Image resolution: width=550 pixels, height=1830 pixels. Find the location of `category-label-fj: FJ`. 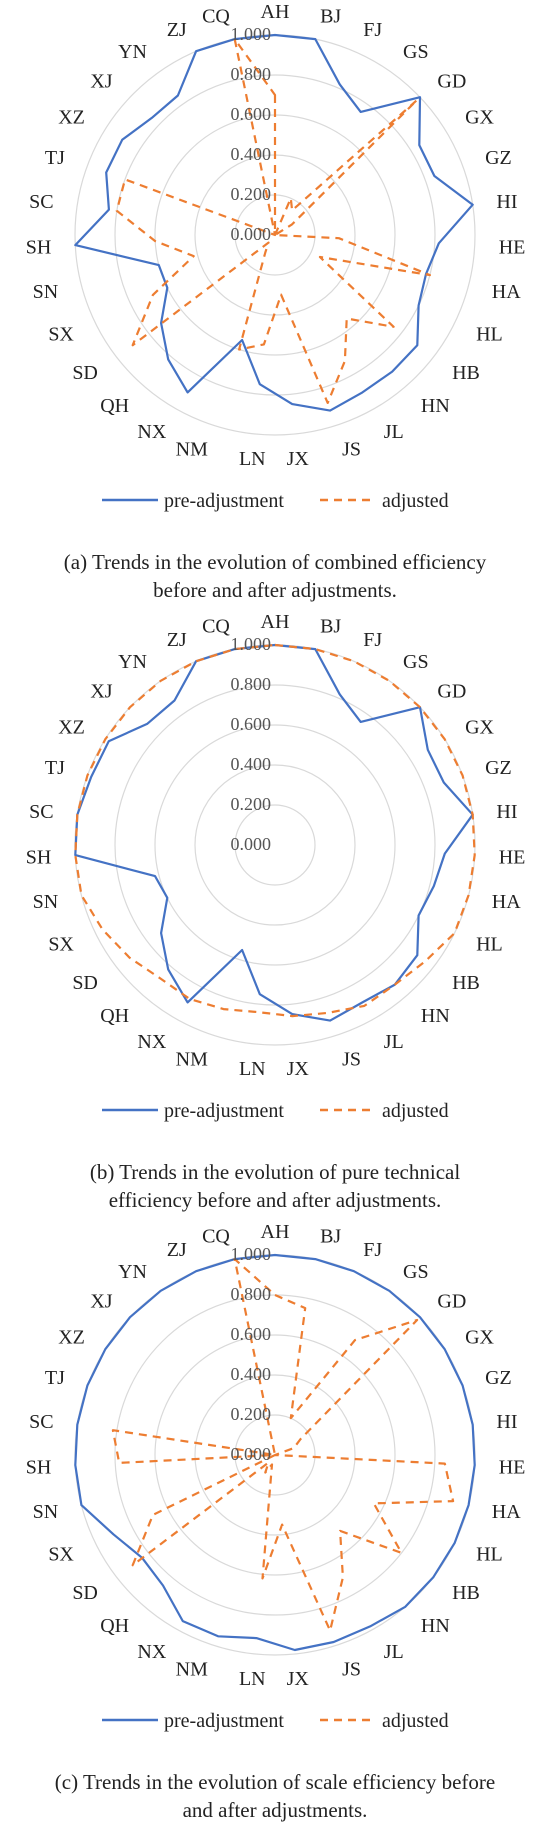

category-label-fj: FJ is located at coordinates (372, 640).